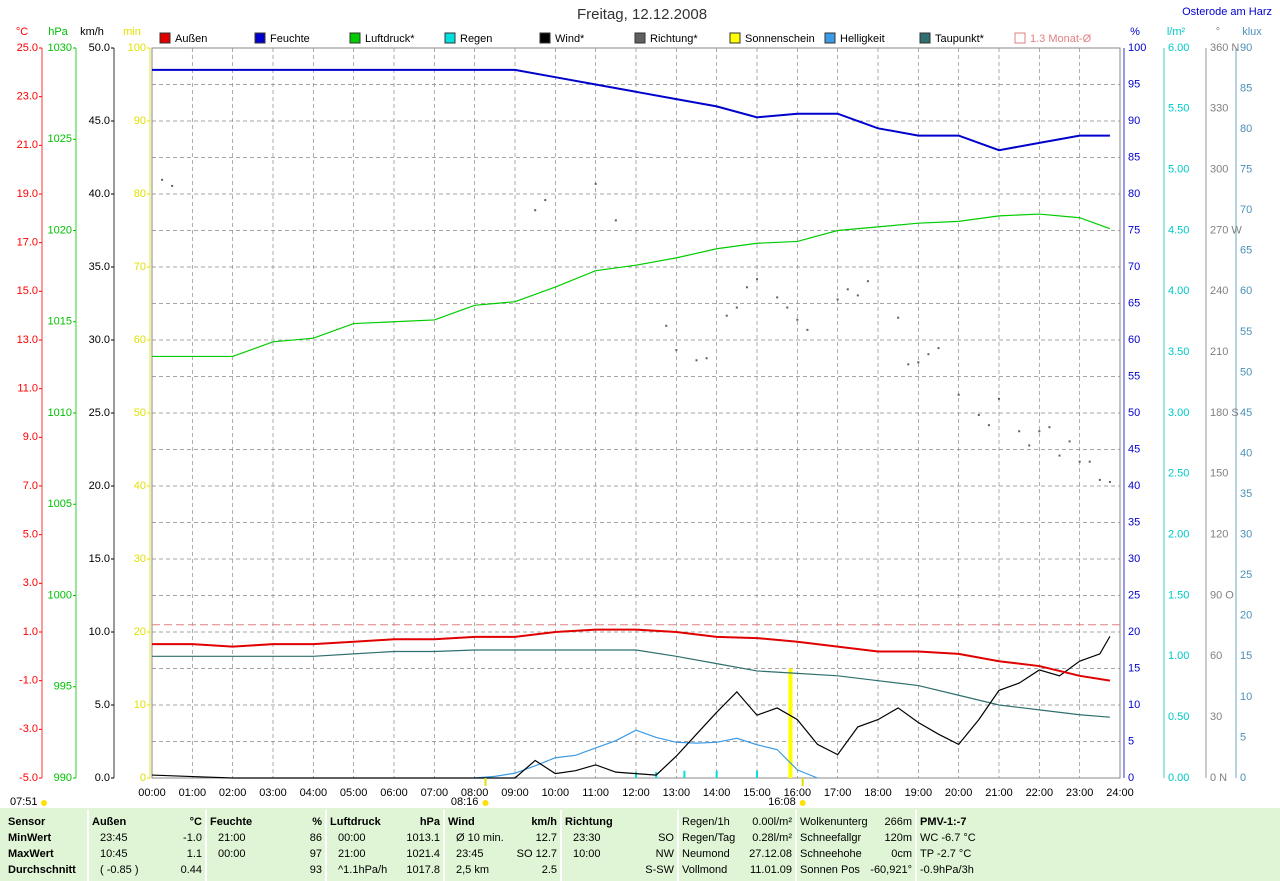 The height and width of the screenshot is (881, 1280). Describe the element at coordinates (1178, 48) in the screenshot. I see `y-tick-label: 6.00` at that location.